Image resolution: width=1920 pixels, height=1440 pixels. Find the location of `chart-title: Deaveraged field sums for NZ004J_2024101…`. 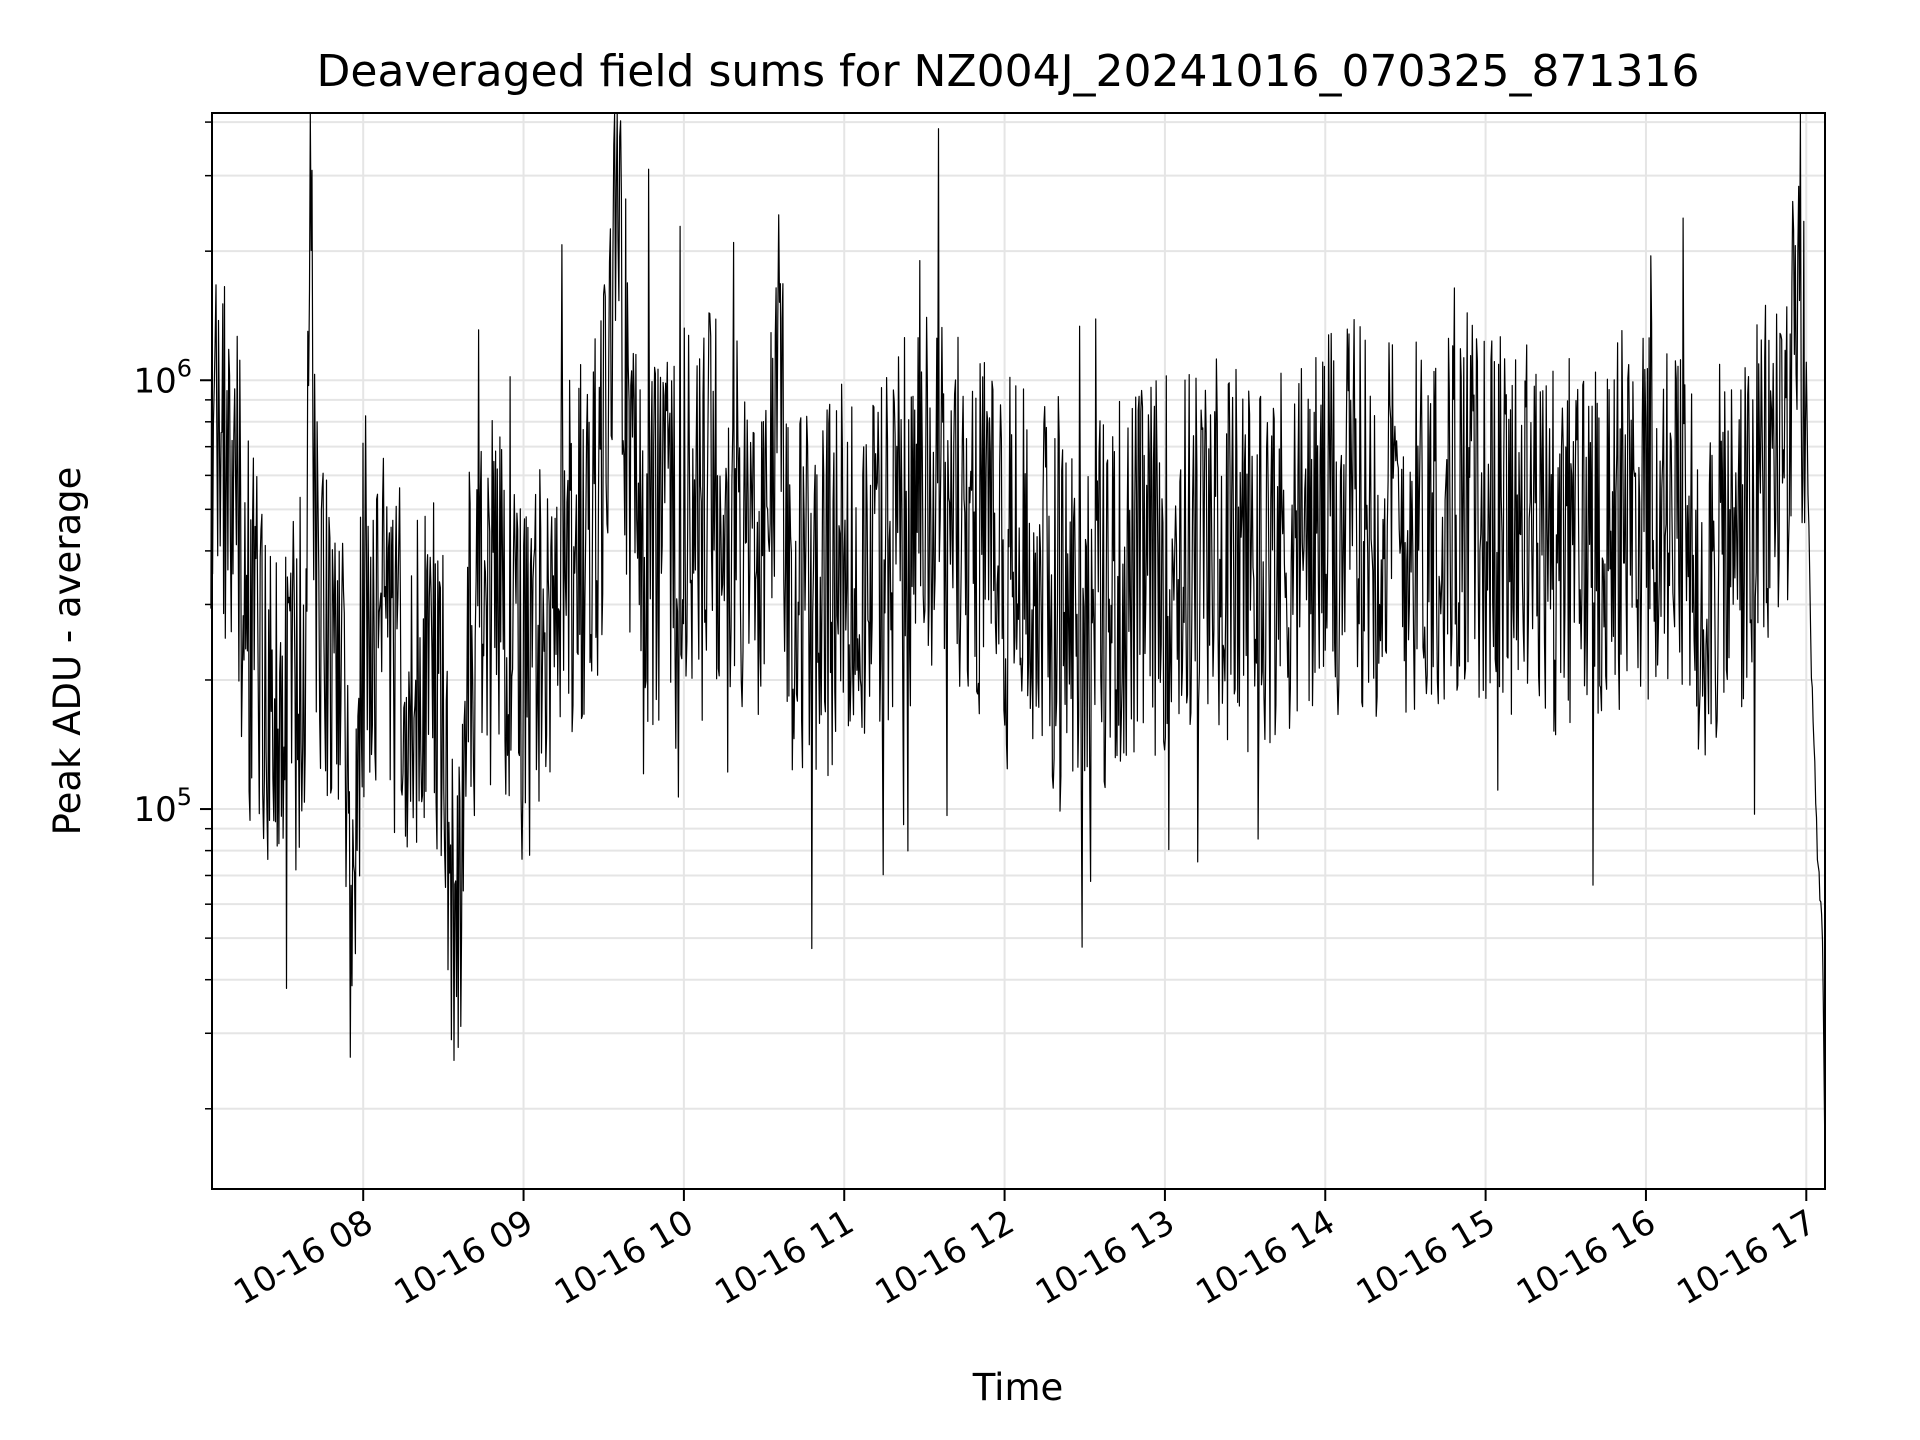

chart-title: Deaveraged field sums for NZ004J_2024101… is located at coordinates (1008, 71).